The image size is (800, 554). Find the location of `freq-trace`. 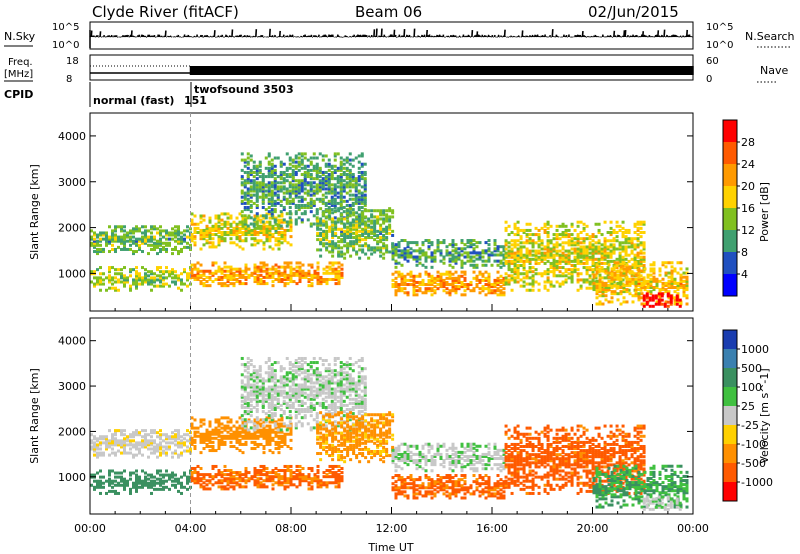

freq-trace is located at coordinates (392, 70).